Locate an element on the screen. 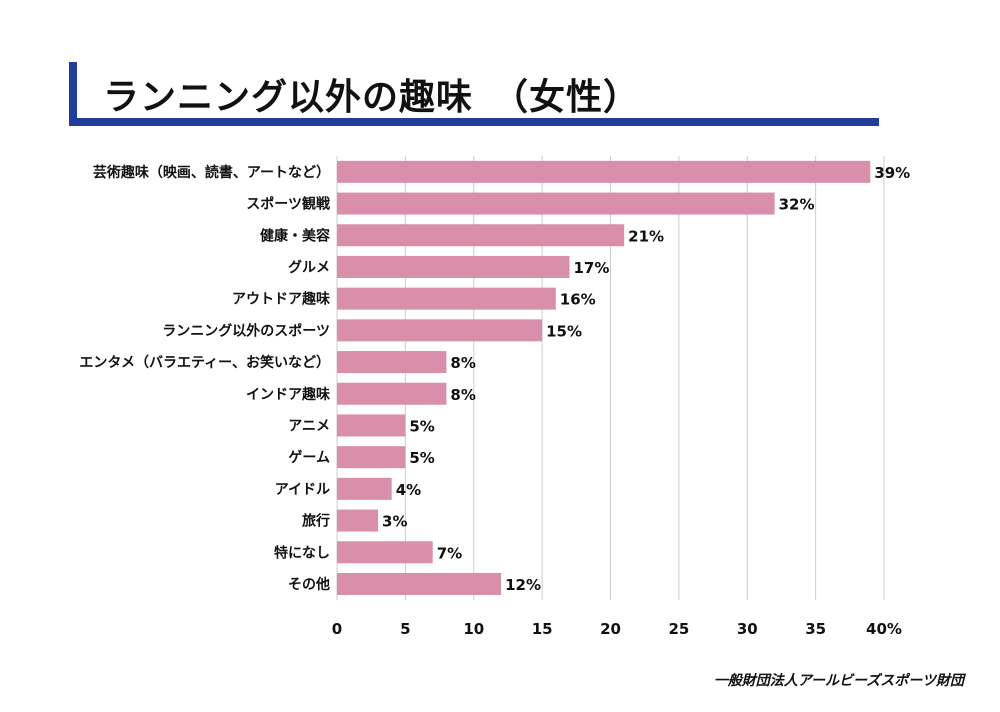 This screenshot has height=712, width=1000. title-accent-bar is located at coordinates (73, 94).